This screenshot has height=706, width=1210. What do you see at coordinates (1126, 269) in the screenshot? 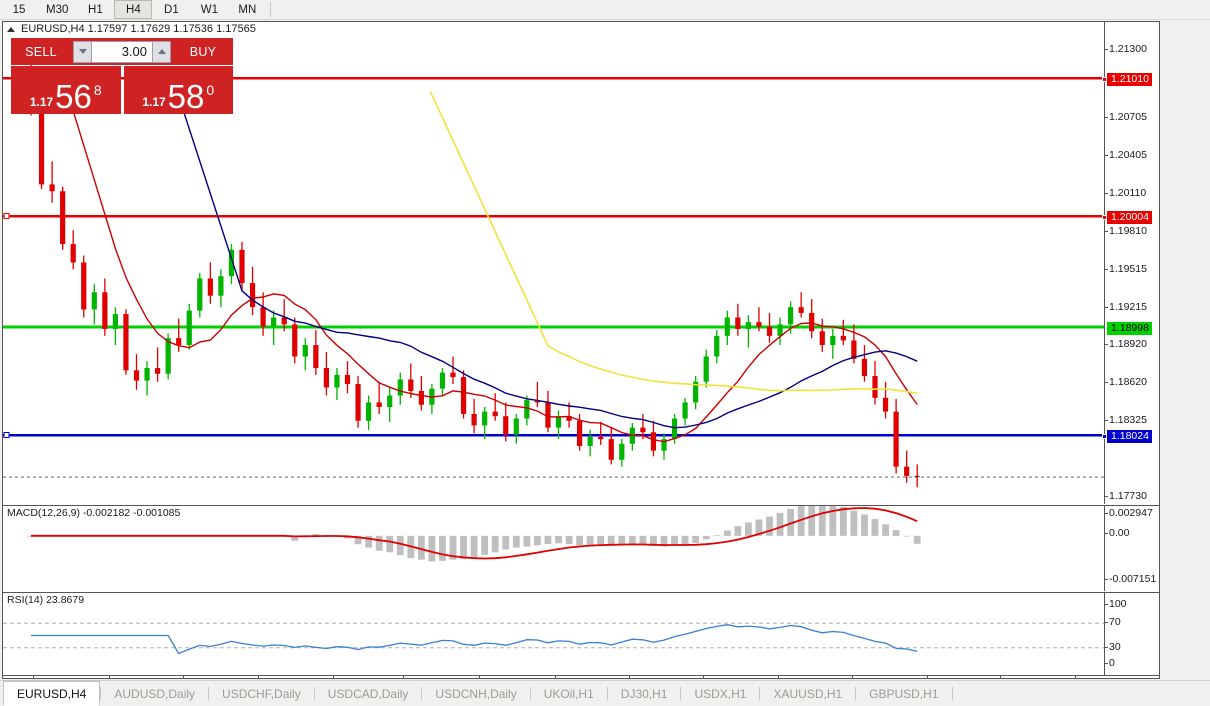
I see `price-tick-1-19515: 1.19515` at bounding box center [1126, 269].